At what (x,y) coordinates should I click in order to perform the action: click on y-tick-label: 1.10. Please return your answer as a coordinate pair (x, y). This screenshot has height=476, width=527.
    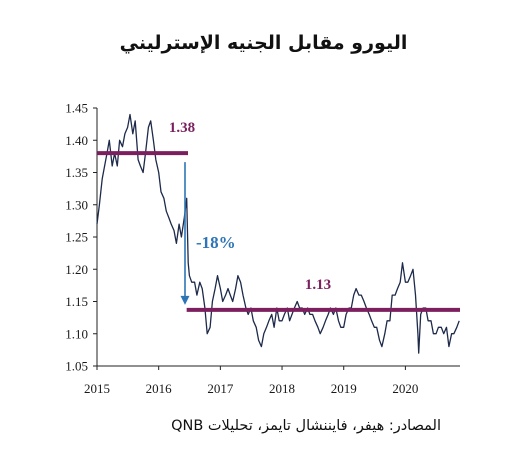
    Looking at the image, I should click on (76, 333).